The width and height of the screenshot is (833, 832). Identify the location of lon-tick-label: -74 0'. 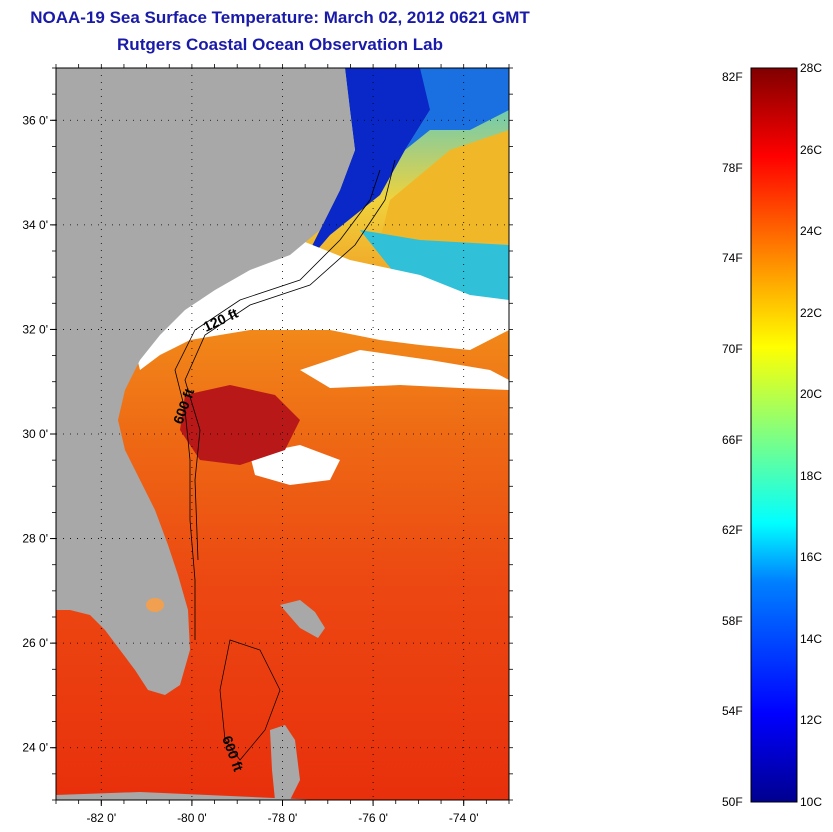
(464, 818).